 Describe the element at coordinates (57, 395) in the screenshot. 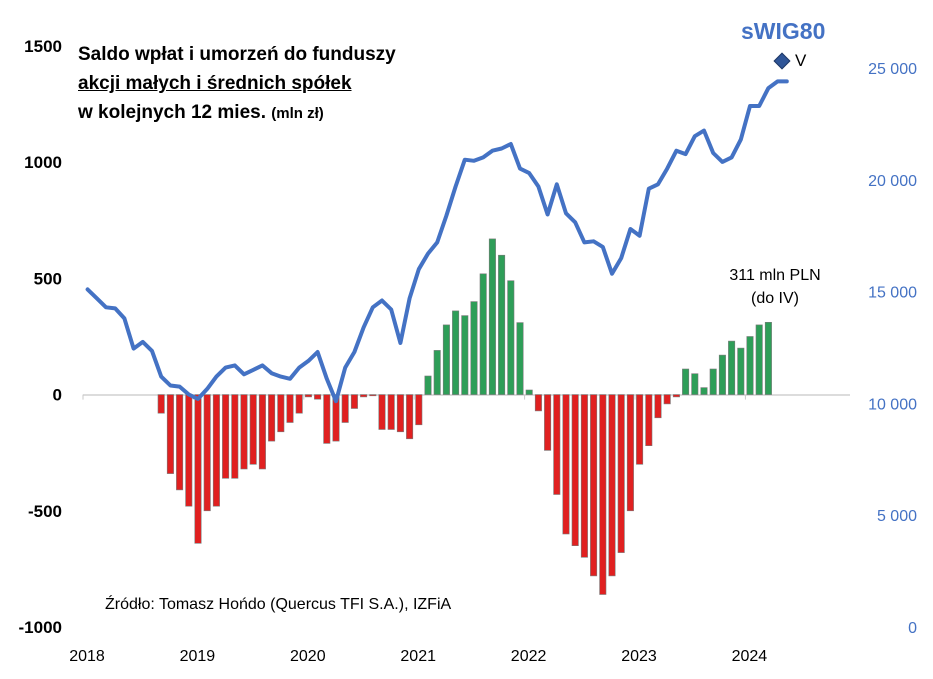

I see `y-left-tick-label: 0` at that location.